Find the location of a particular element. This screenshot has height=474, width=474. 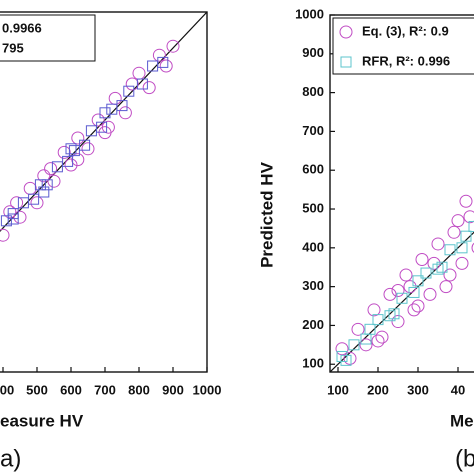

x-tick-label: 500 is located at coordinates (37, 389).